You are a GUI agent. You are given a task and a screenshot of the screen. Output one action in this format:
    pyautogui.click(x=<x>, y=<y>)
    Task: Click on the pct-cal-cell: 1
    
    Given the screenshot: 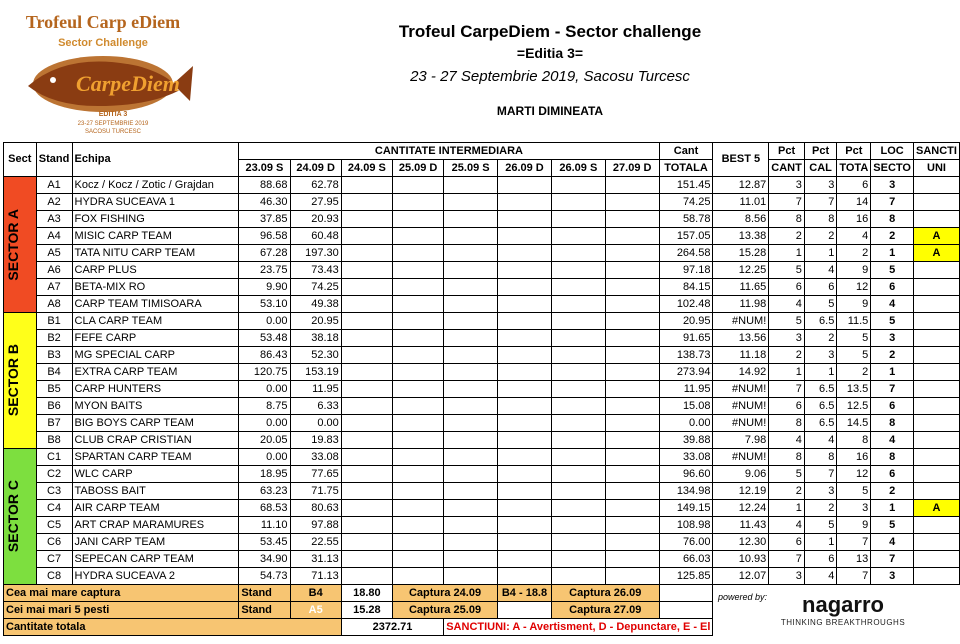 What is the action you would take?
    pyautogui.click(x=820, y=253)
    